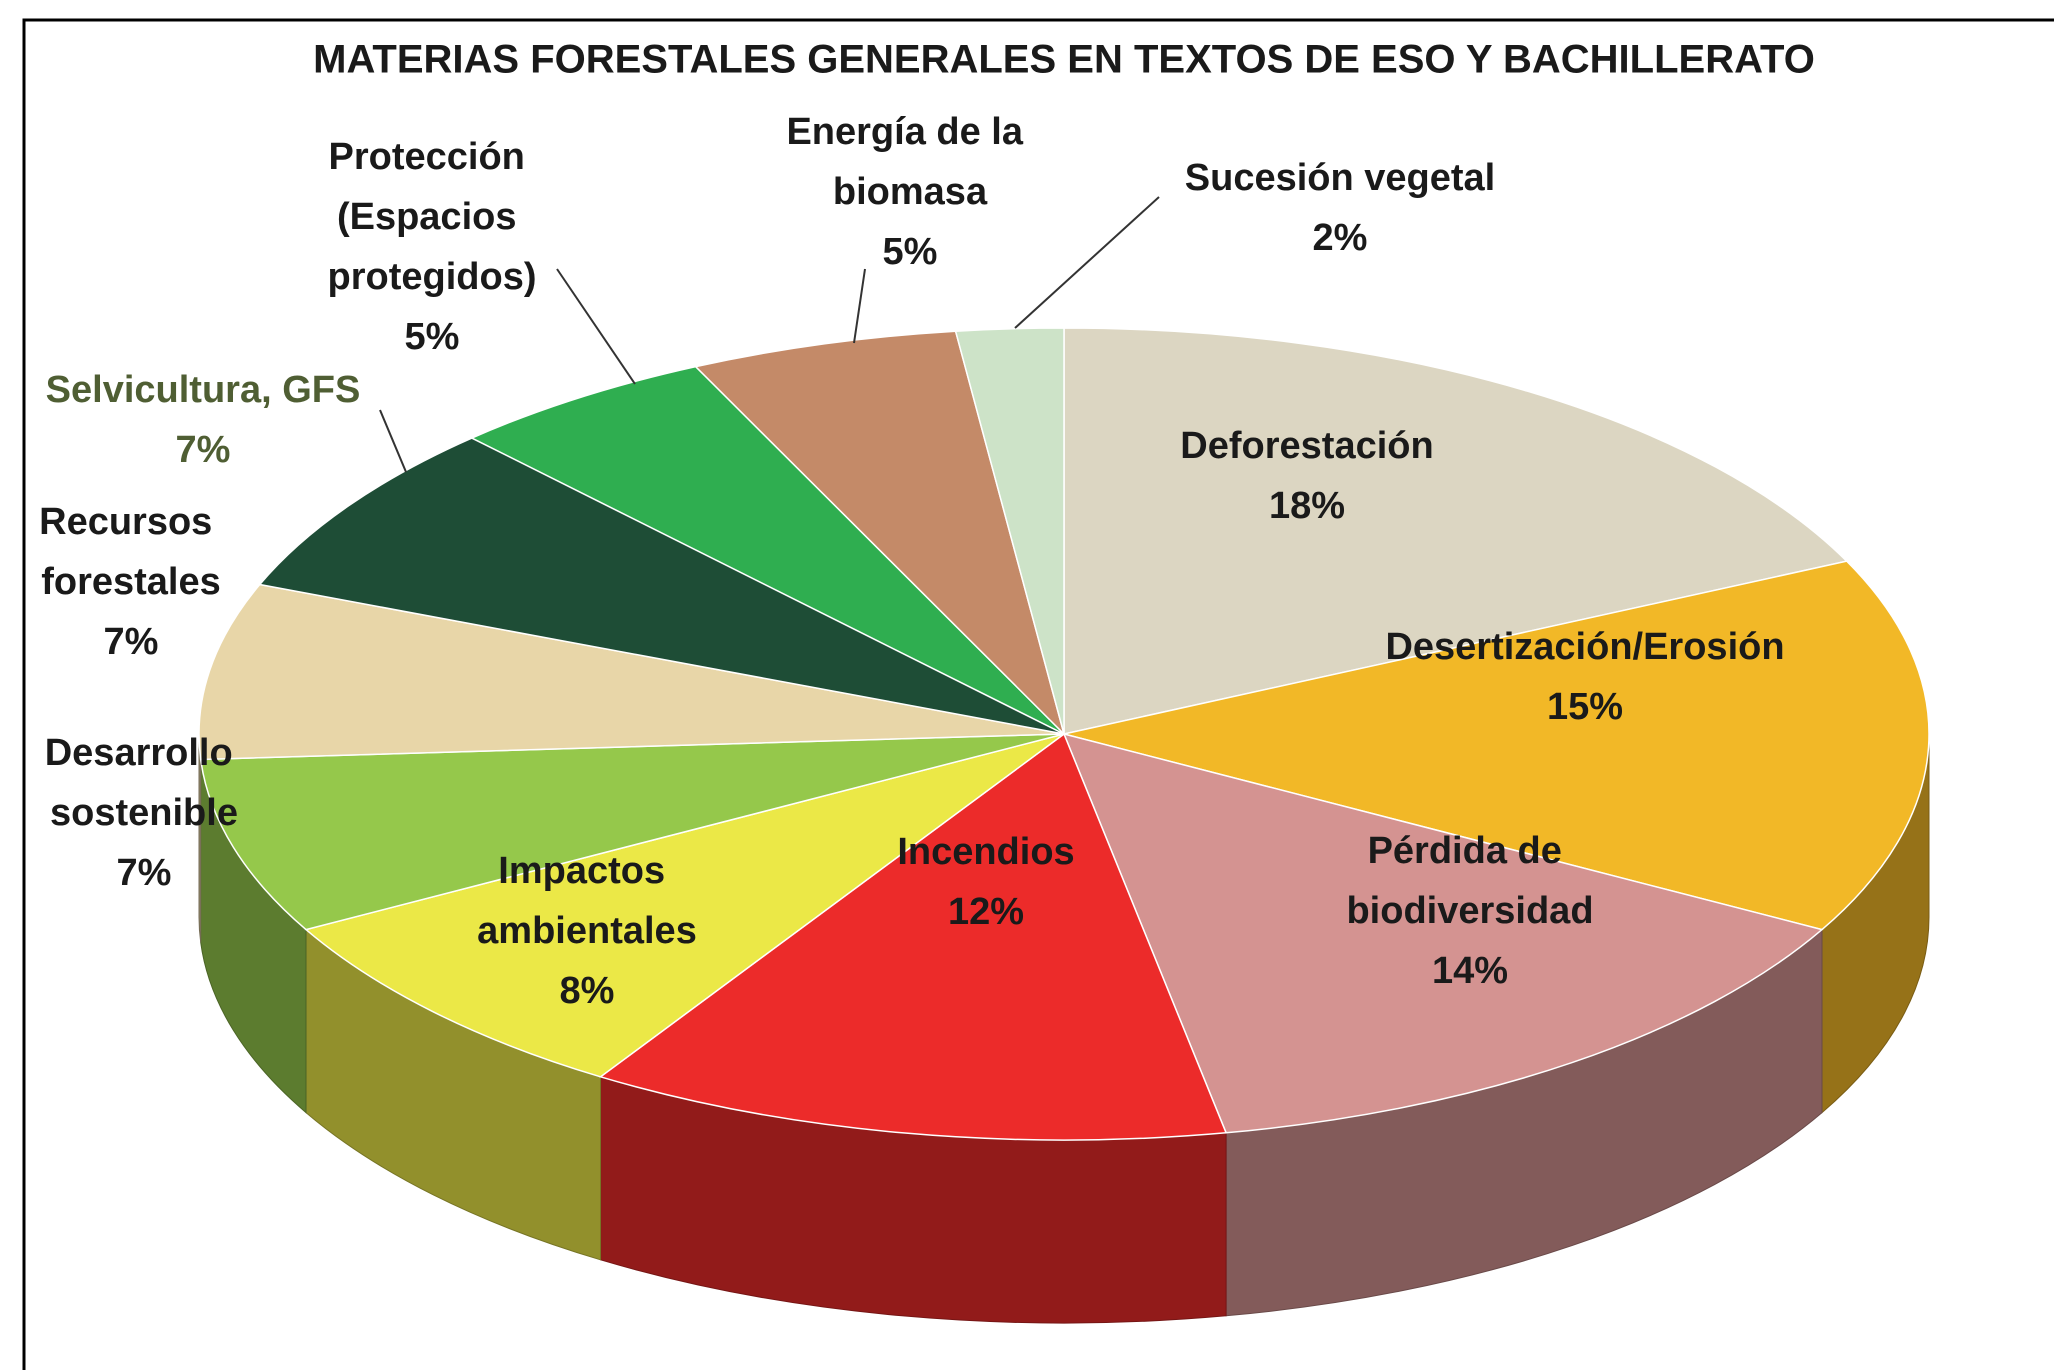 The image size is (2054, 1370). Describe the element at coordinates (985, 852) in the screenshot. I see `slice-label: Incendios` at that location.